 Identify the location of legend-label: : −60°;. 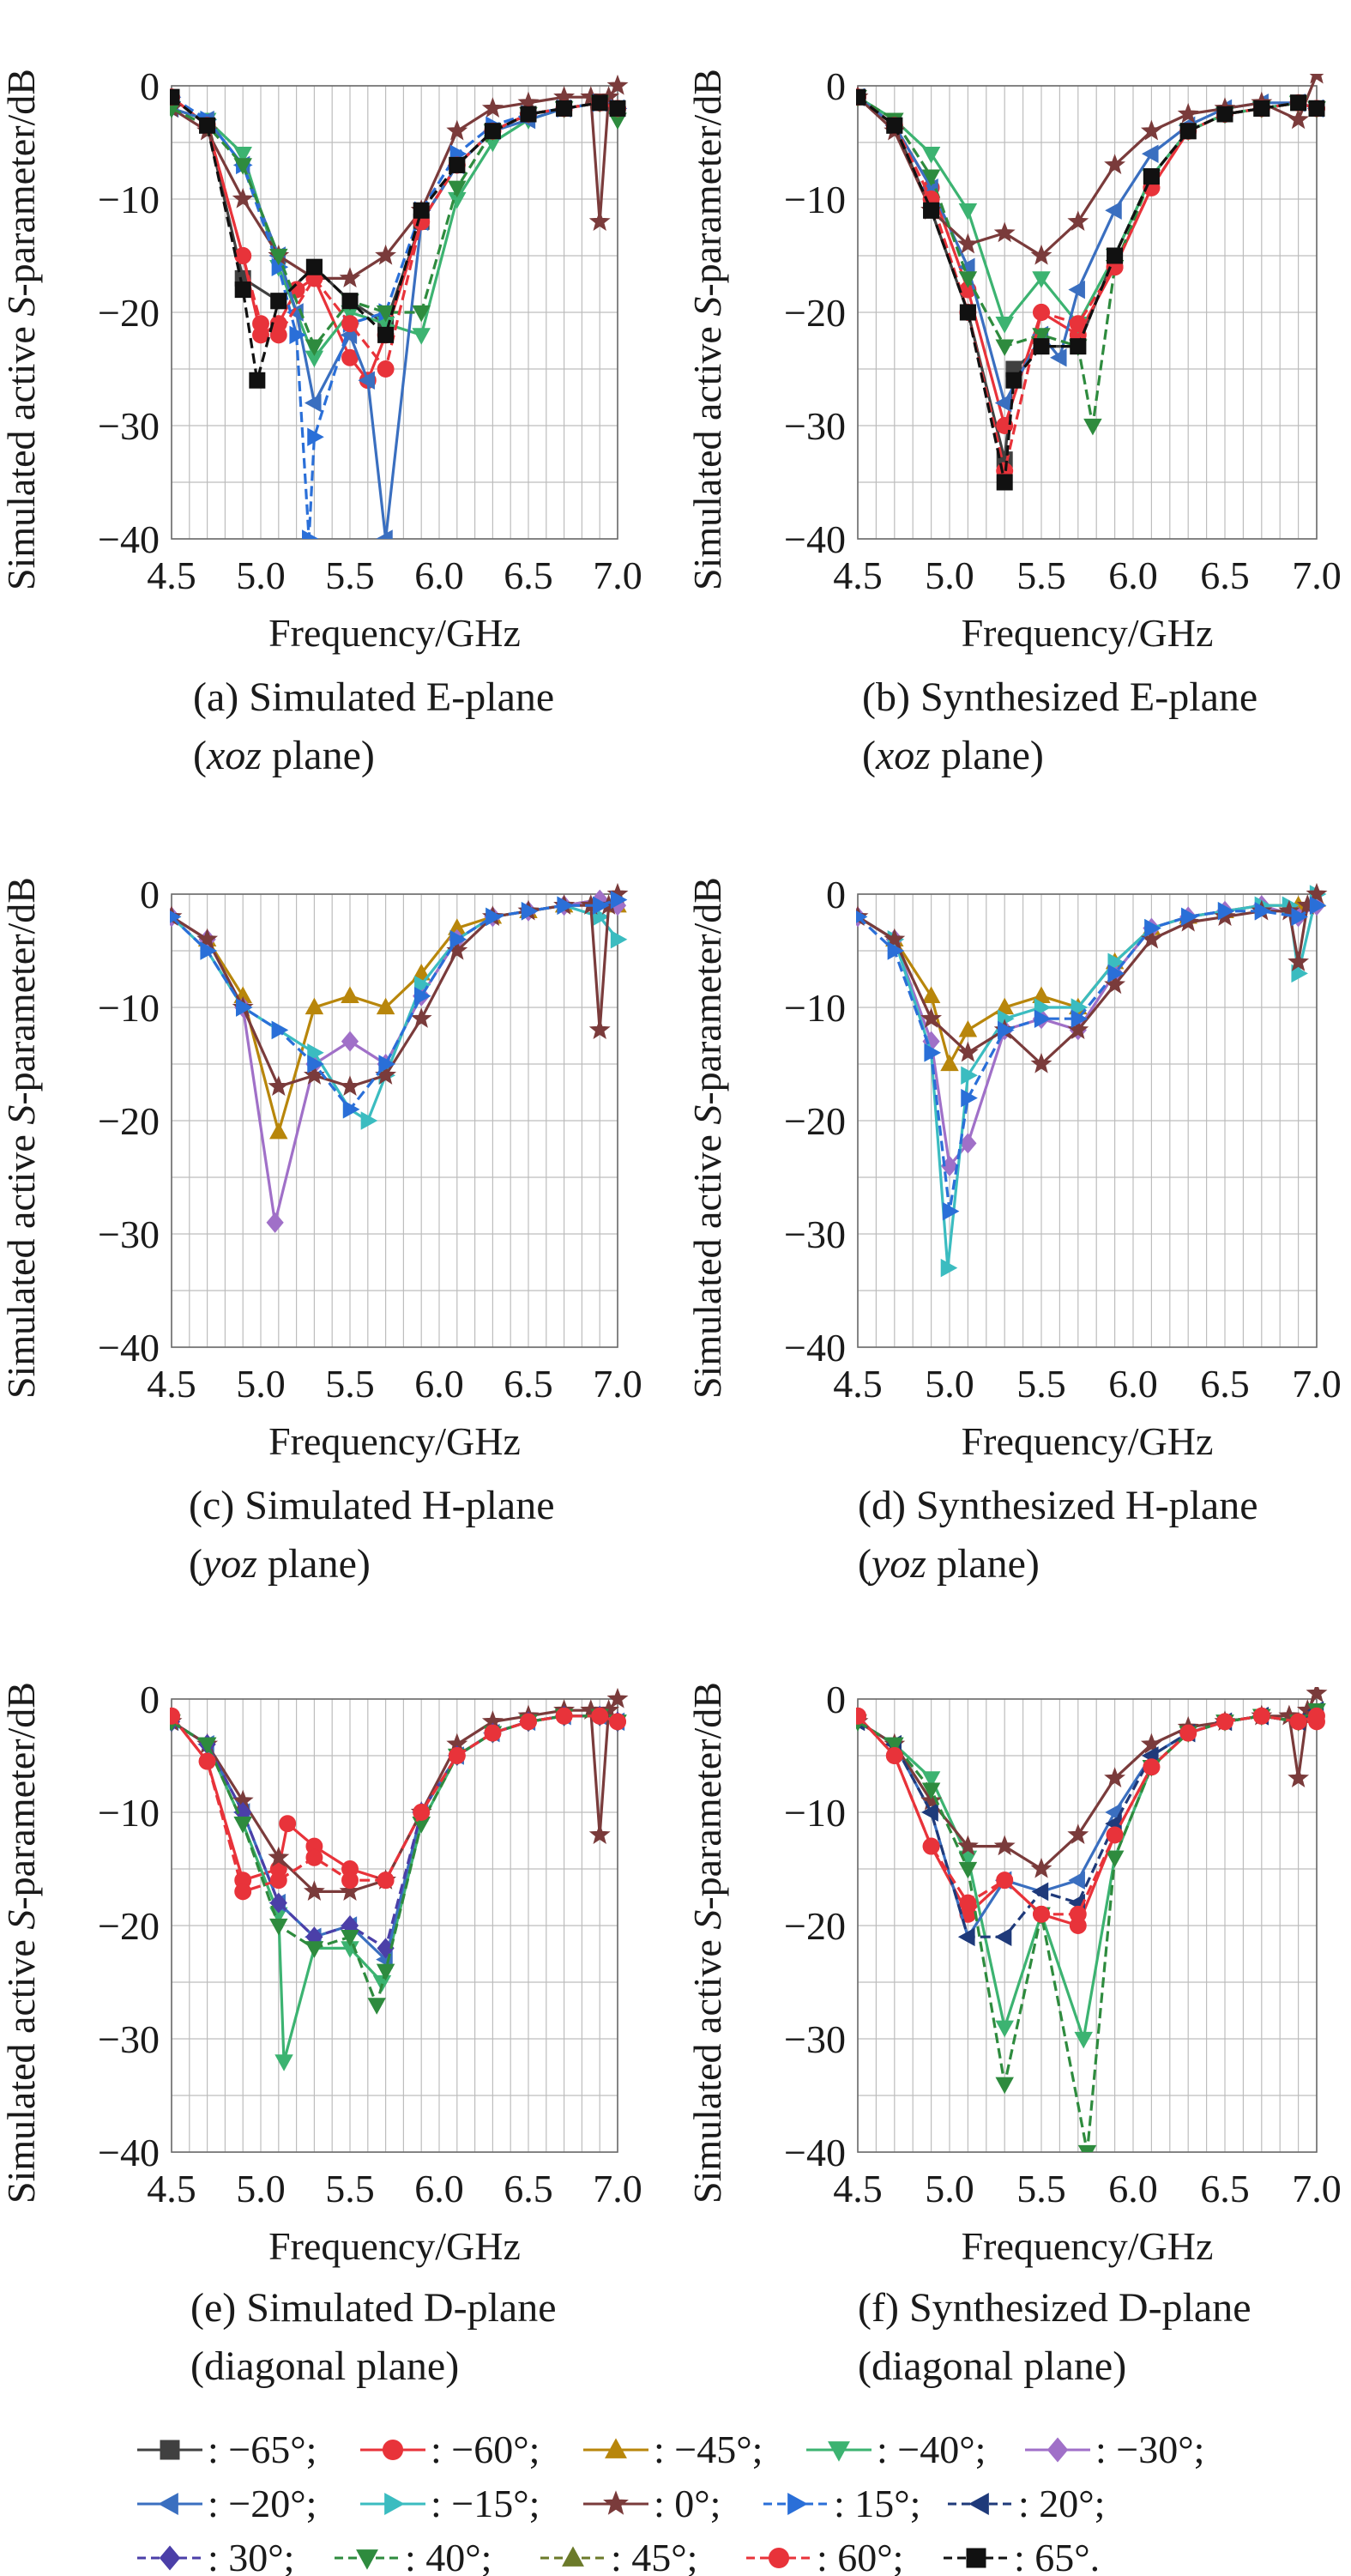
(485, 2449).